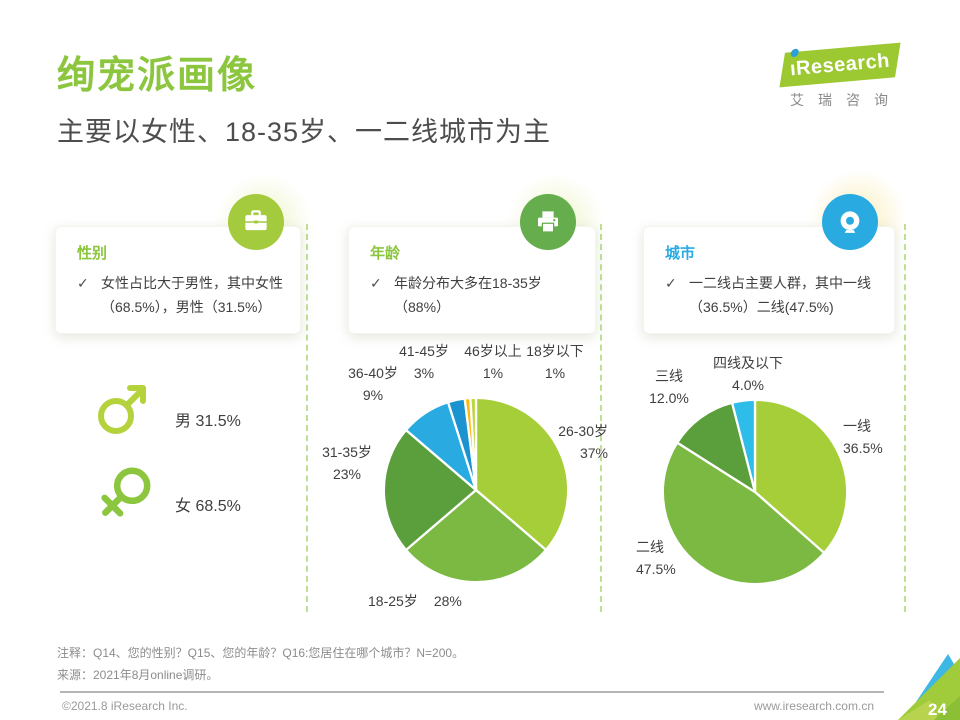 This screenshot has height=720, width=960. Describe the element at coordinates (208, 421) in the screenshot. I see `male-percentage-label: 男 31.5%` at that location.